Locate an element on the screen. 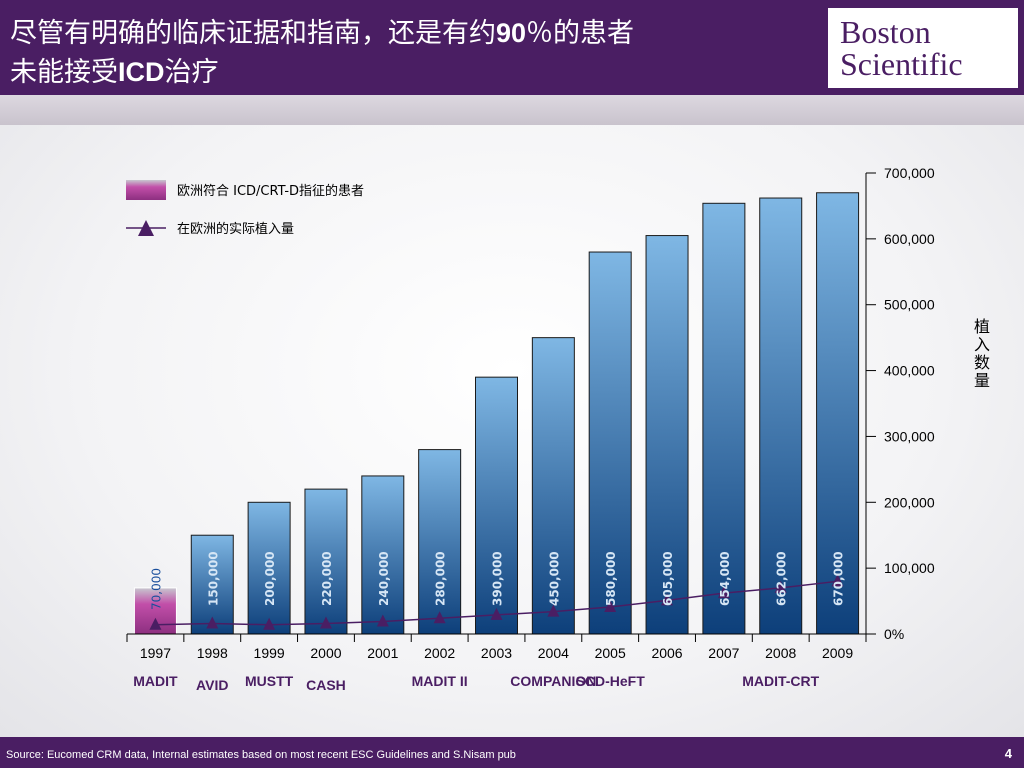 This screenshot has width=1024, height=768. x-tick-label-1999: 1999 is located at coordinates (269, 653).